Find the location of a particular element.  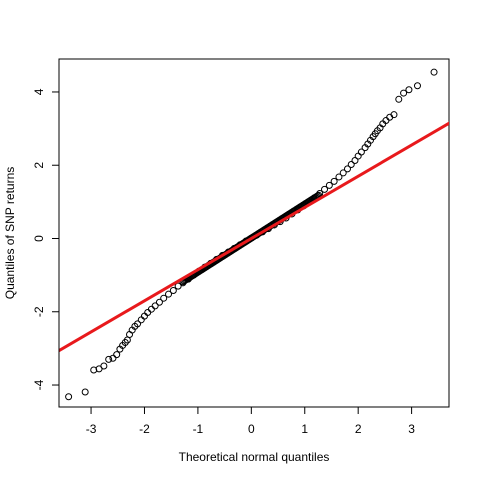

y-axis-title: Quantiles of SNP returns is located at coordinates (10, 233).